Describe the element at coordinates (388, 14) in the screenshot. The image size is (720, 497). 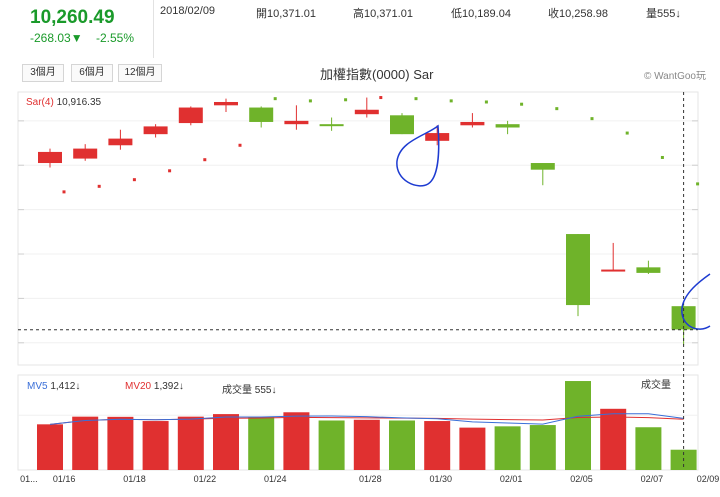
I see `high-value: 10,371.01` at that location.